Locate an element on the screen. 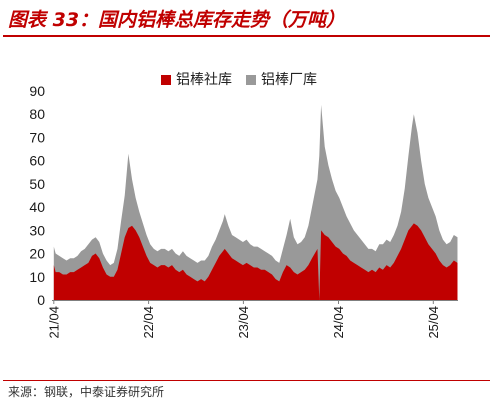  y-tick-label: 40 is located at coordinates (37, 207).